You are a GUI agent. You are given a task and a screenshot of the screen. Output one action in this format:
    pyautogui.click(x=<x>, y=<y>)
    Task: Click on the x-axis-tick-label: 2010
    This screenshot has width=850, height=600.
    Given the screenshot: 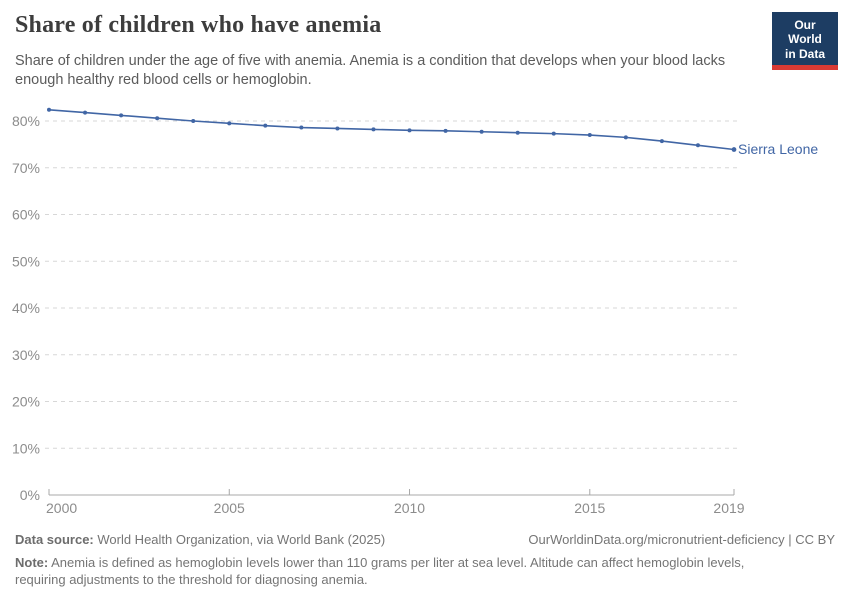 What is the action you would take?
    pyautogui.click(x=409, y=508)
    